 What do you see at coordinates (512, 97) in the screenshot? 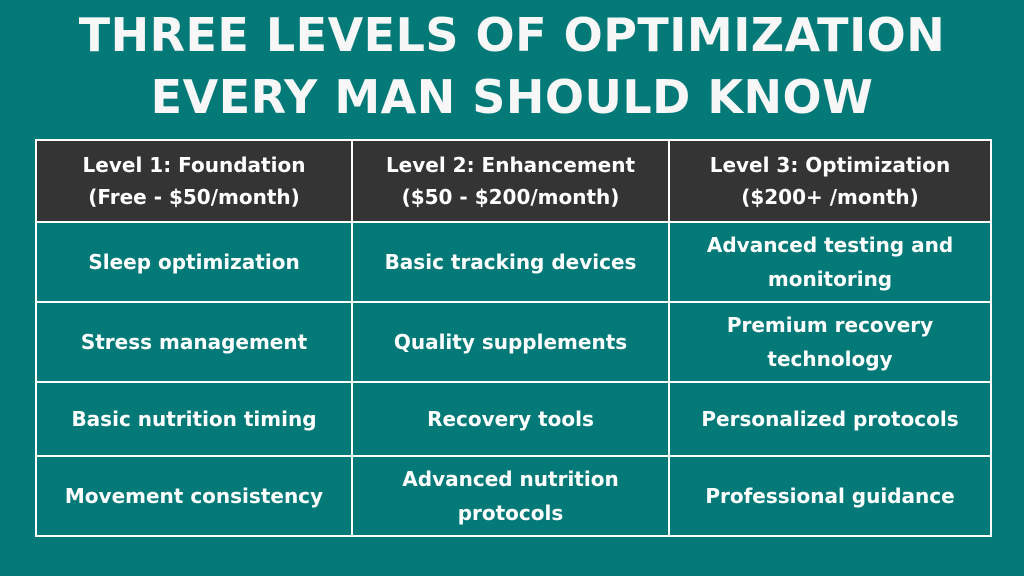
I see `title-line-2: EVERY MAN SHOULD KNOW` at bounding box center [512, 97].